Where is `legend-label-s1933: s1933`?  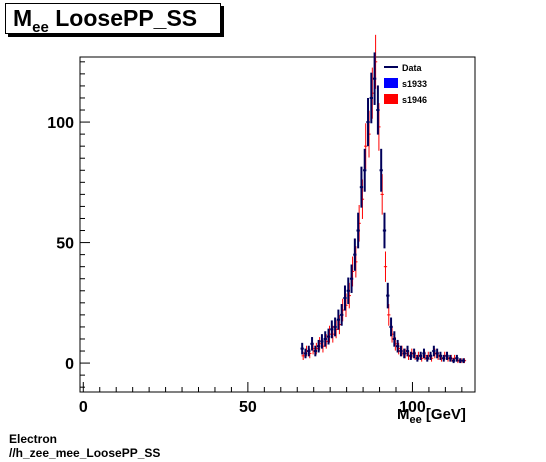
legend-label-s1933: s1933 is located at coordinates (414, 84).